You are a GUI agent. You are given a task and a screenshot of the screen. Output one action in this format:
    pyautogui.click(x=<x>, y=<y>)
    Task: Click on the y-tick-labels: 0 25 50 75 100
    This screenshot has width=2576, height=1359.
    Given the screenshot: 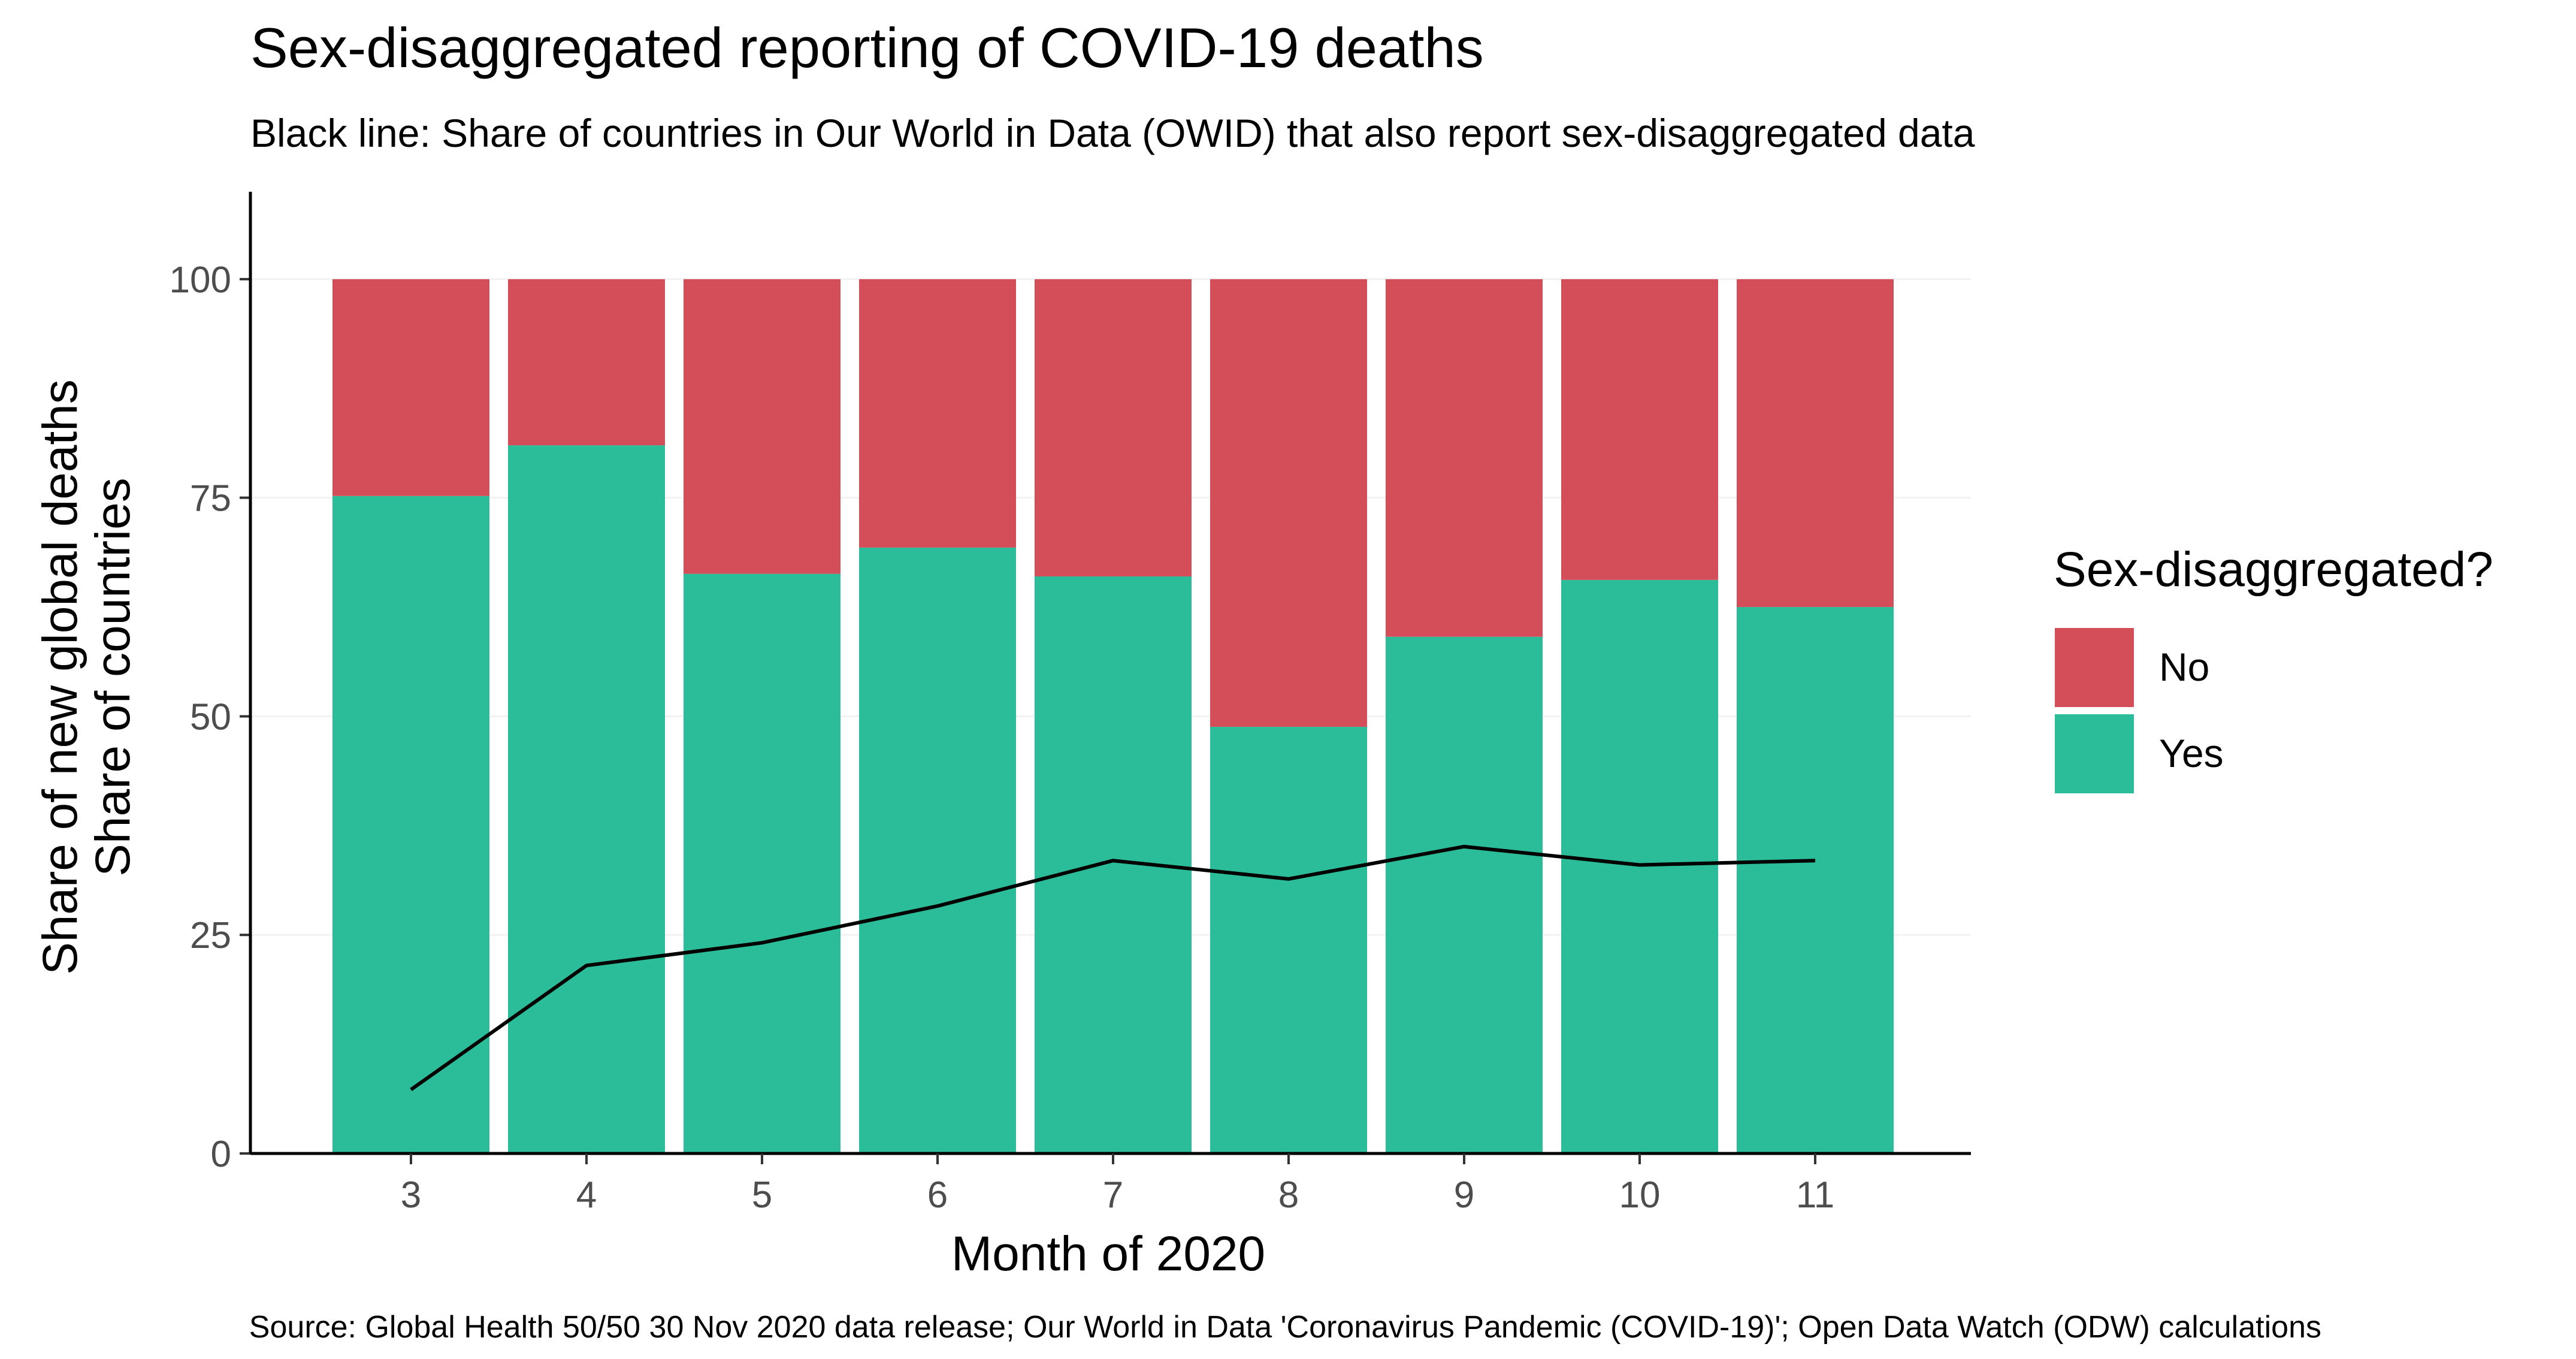 What is the action you would take?
    pyautogui.click(x=200, y=717)
    